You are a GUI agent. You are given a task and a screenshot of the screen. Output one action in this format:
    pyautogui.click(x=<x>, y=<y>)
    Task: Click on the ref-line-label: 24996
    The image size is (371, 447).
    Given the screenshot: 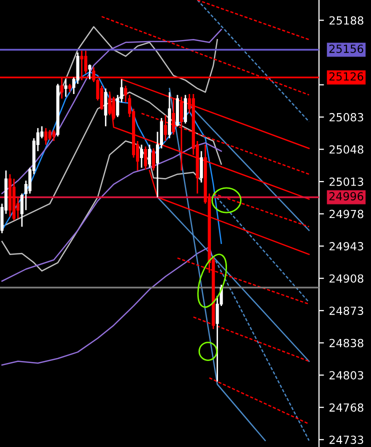 What is the action you would take?
    pyautogui.click(x=346, y=196)
    